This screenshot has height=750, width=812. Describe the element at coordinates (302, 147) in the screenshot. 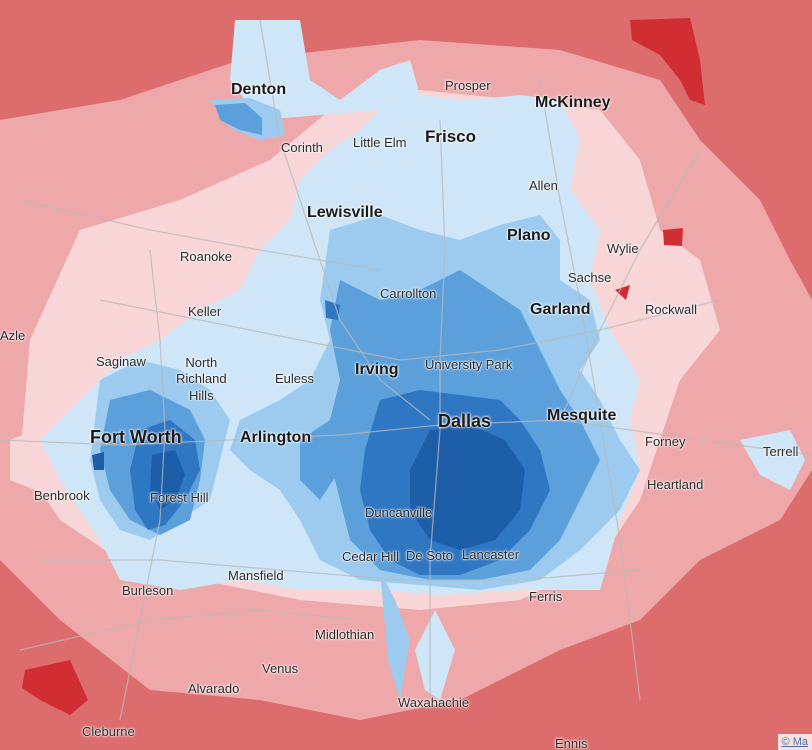

I see `label-corinth: Corinth` at that location.